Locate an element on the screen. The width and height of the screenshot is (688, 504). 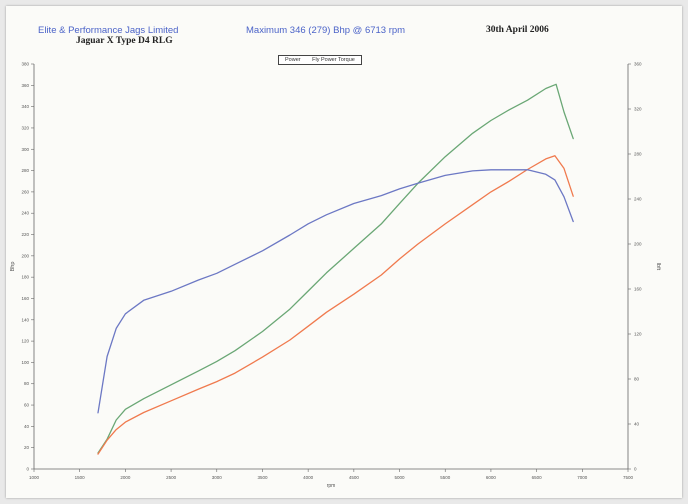
legend-item-fly-power-torque: Fly Power Torque is located at coordinates (333, 60).